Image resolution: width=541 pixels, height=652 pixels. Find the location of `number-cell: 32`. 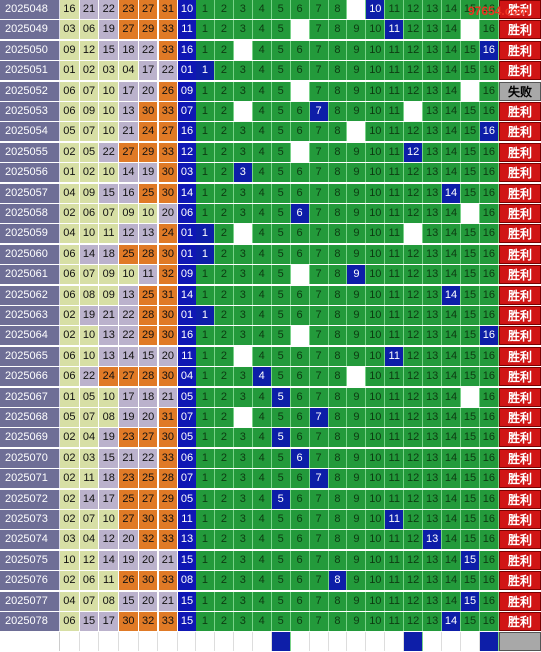

number-cell: 32 is located at coordinates (148, 621).